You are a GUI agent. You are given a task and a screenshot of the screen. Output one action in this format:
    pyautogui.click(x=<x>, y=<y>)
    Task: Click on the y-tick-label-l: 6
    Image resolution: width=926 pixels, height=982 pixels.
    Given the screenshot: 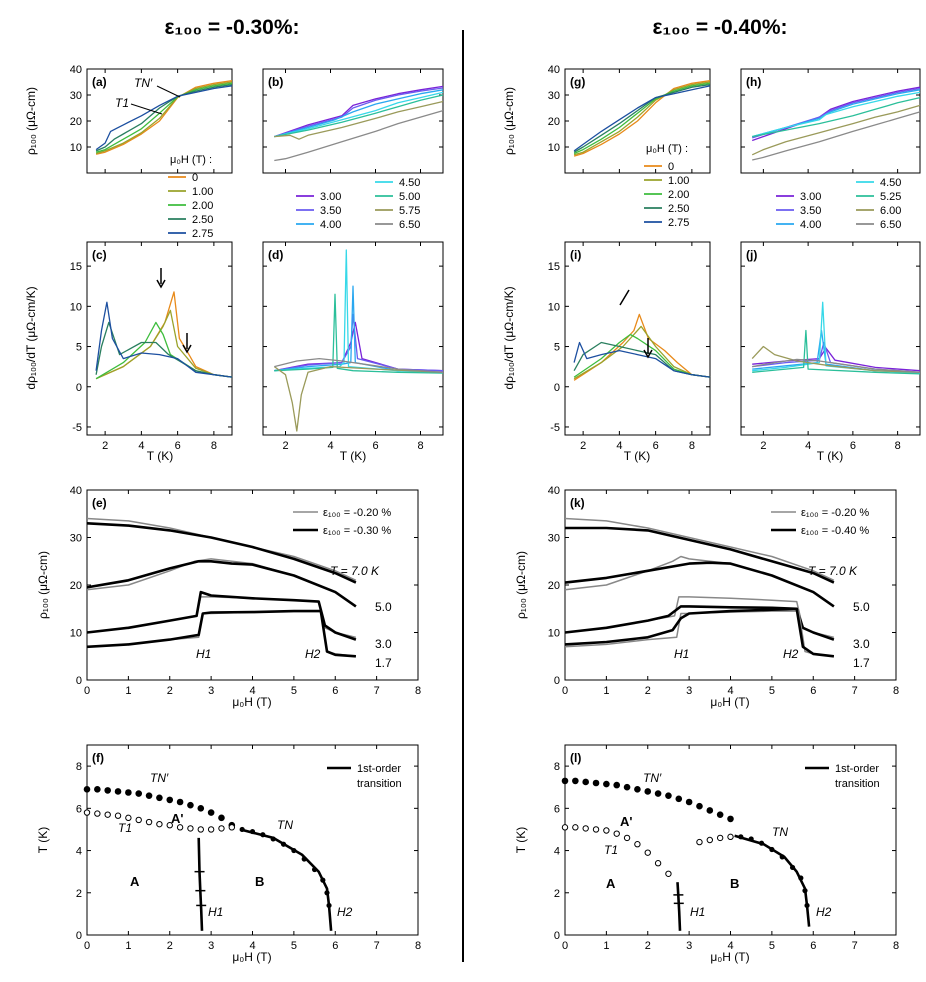 What is the action you would take?
    pyautogui.click(x=557, y=809)
    